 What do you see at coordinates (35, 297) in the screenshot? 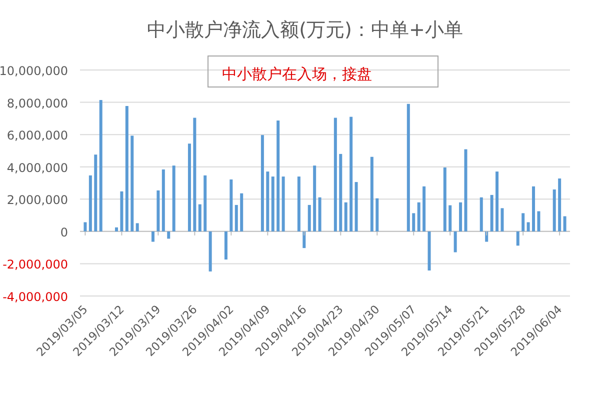
I see `y-tick-label: -4,000,000` at bounding box center [35, 297].